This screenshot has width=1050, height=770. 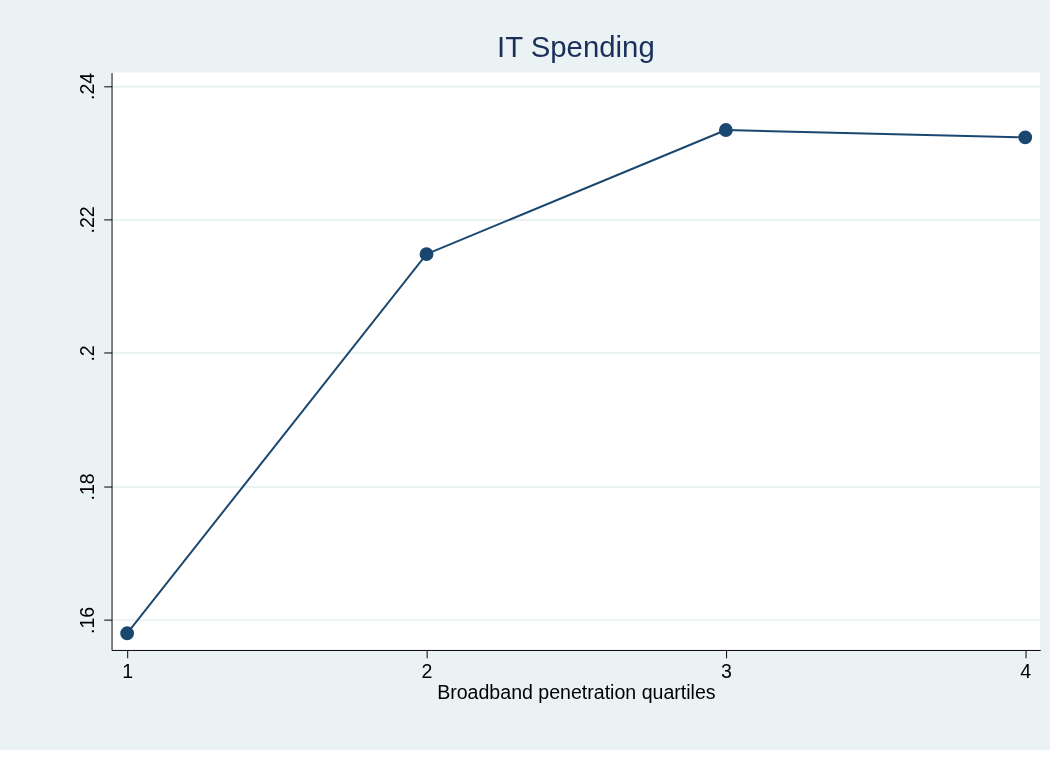 I want to click on x-tick-label: 4, so click(x=1026, y=670).